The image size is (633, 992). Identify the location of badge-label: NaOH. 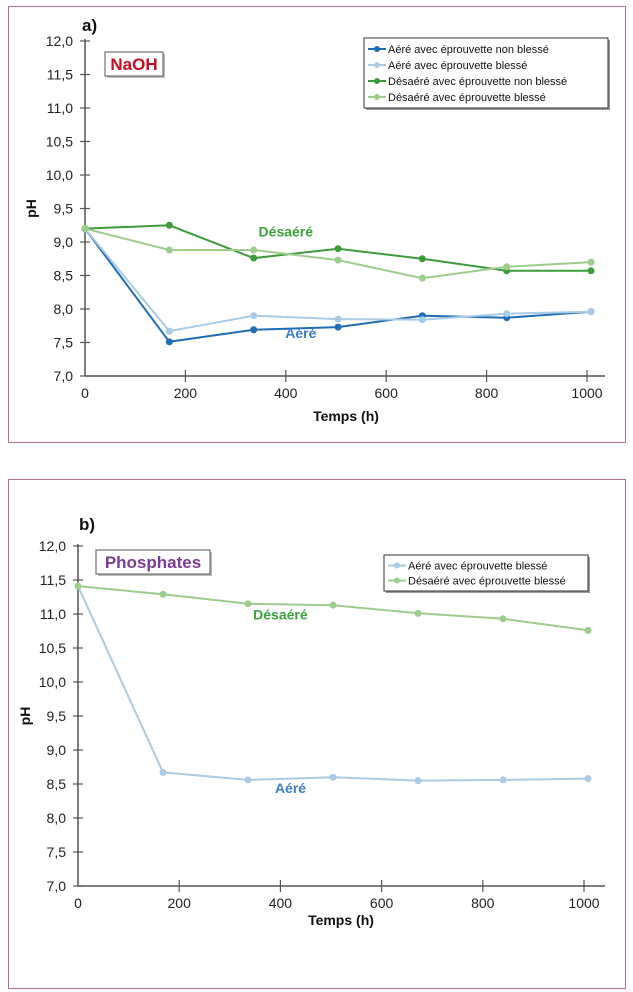
(133, 64).